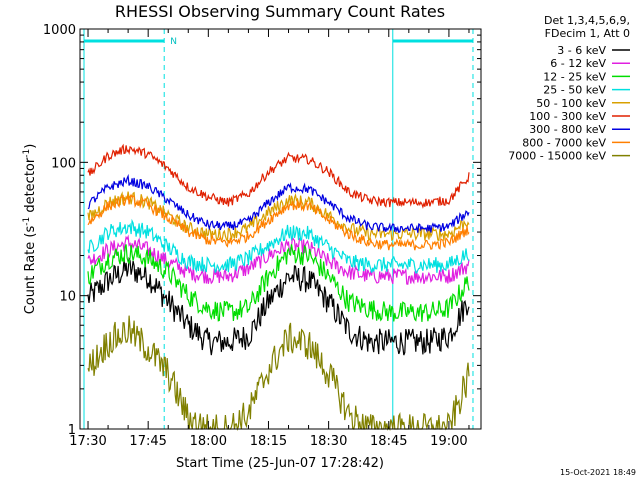  Describe the element at coordinates (587, 33) in the screenshot. I see `legend-header-line-2: FDecim 1, Att 0` at that location.